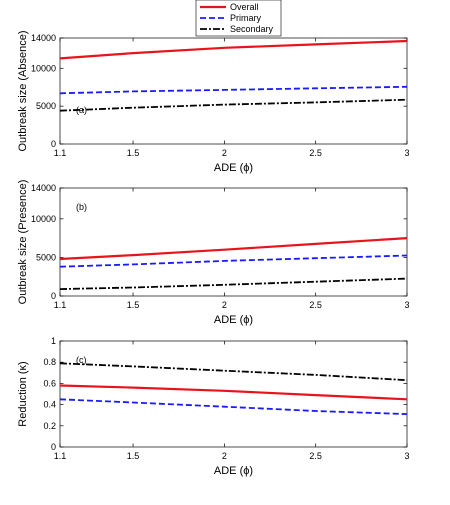  Describe the element at coordinates (49, 383) in the screenshot. I see `y-tick-label: 0.6` at that location.